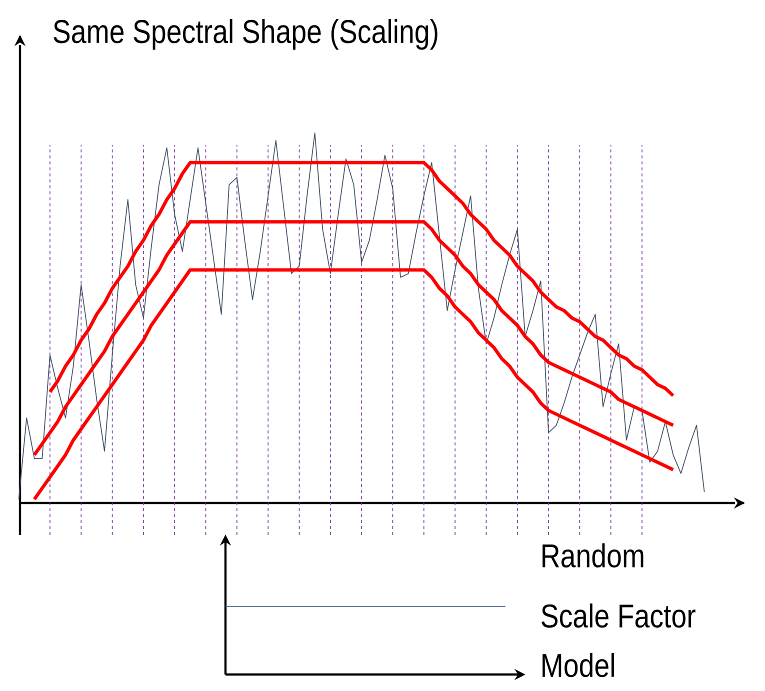 The image size is (765, 691). I want to click on text: Scale Factor, so click(619, 615).